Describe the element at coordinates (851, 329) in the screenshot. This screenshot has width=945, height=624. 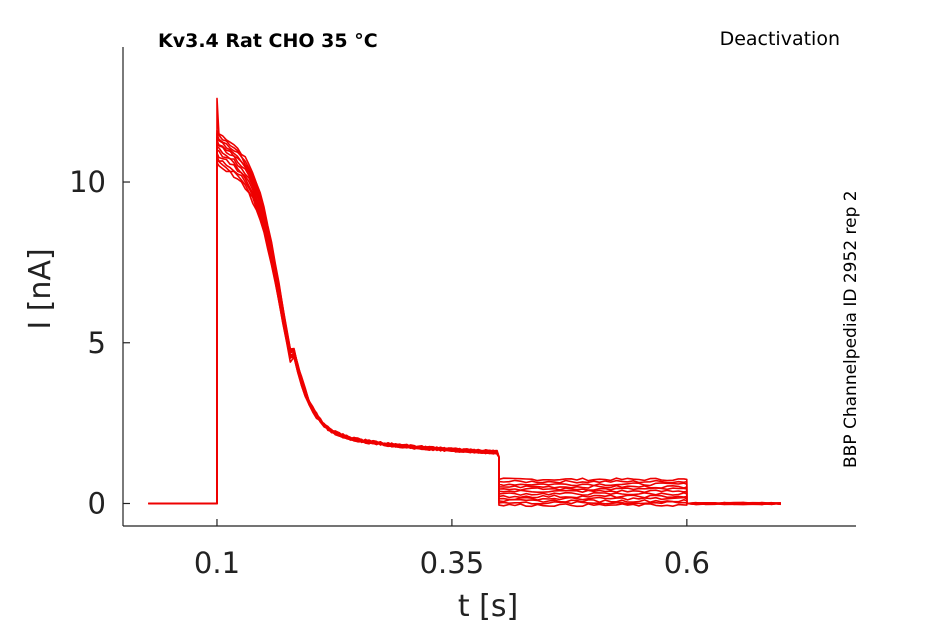
I see `side-label: BBP Channelpedia ID 2952 rep 2` at that location.